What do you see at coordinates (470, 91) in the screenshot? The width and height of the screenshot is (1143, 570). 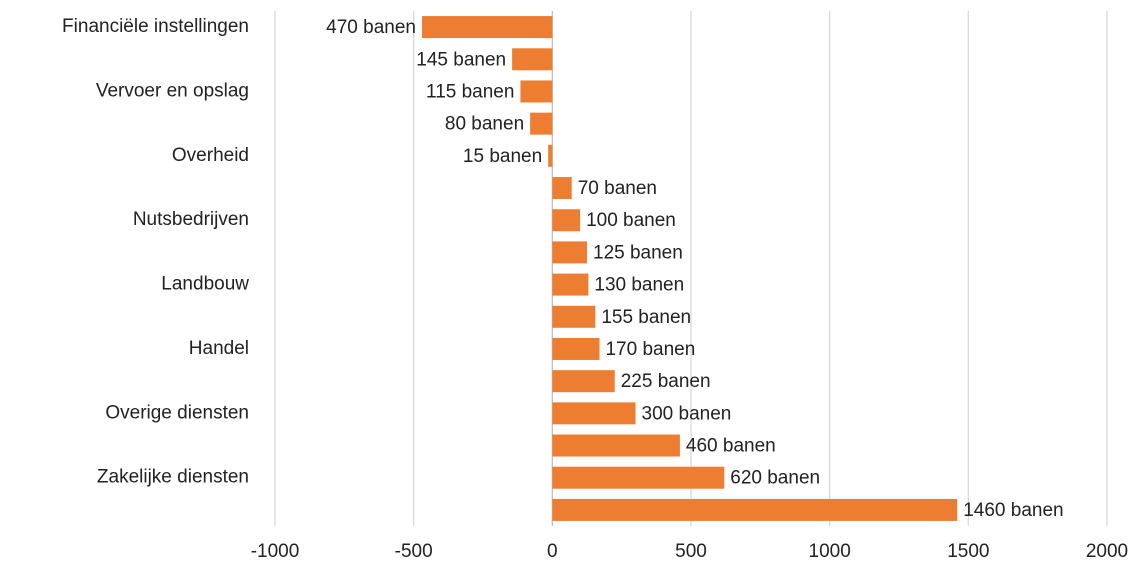 I see `value-label: 115 banen` at bounding box center [470, 91].